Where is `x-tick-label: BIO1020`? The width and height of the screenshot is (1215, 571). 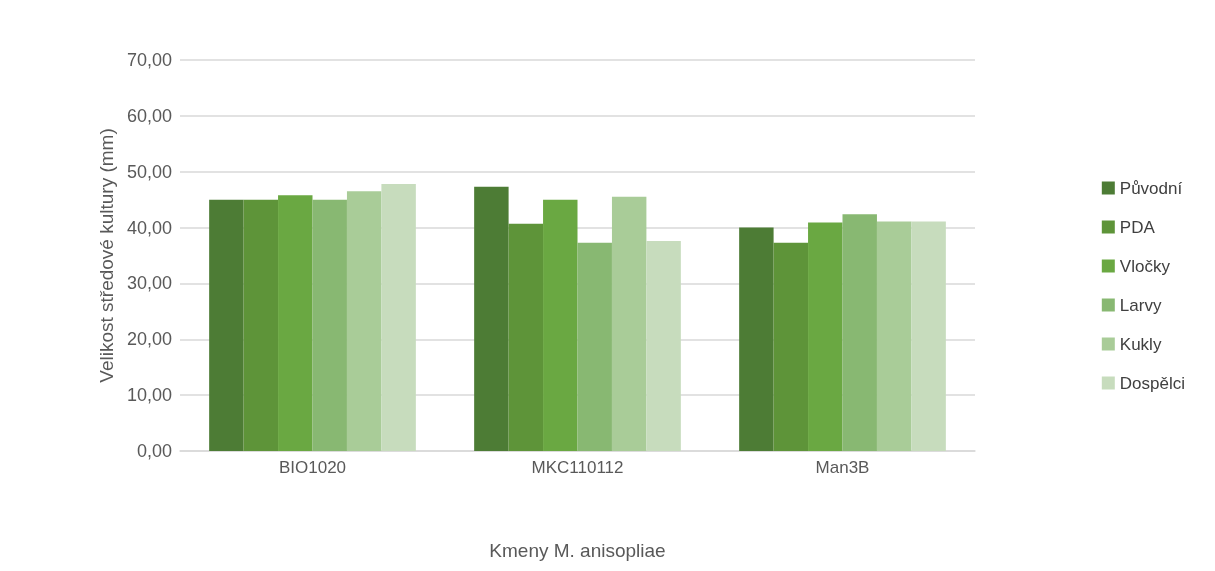
x-tick-label: BIO1020 is located at coordinates (312, 467).